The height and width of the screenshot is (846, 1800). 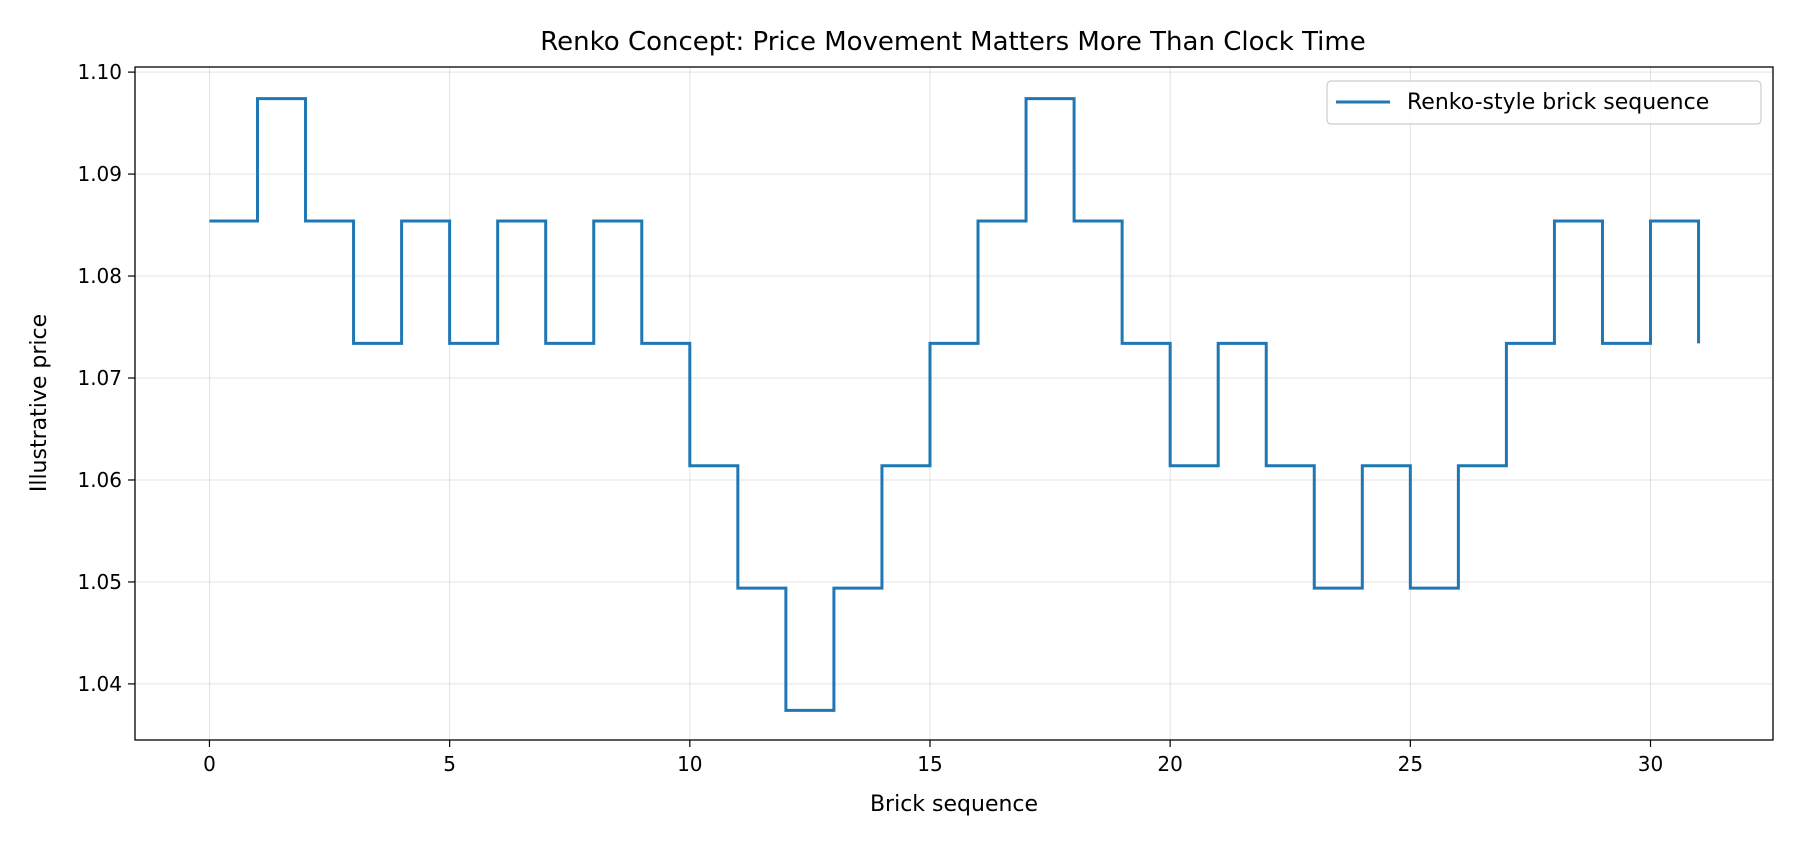 I want to click on y-tick-label: 1.05, so click(x=99, y=582).